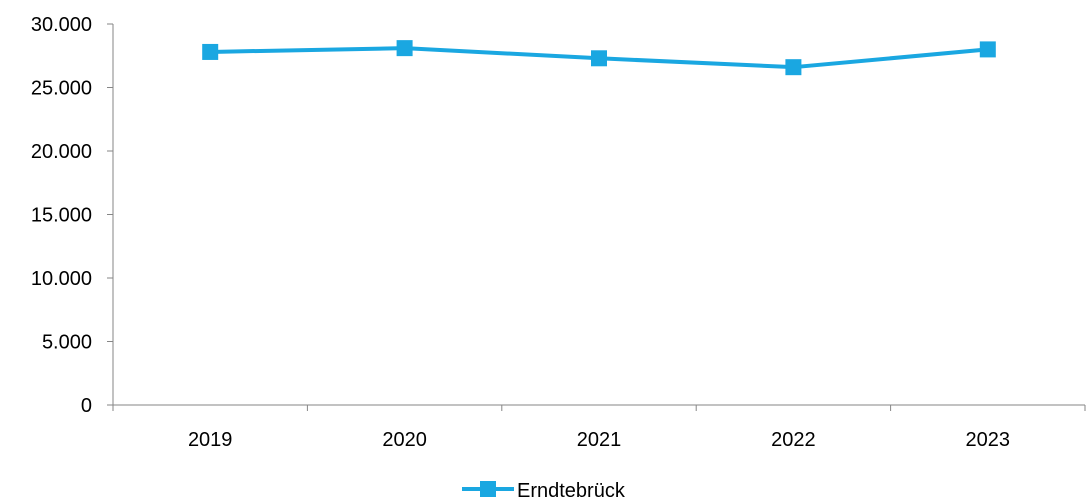 This screenshot has width=1087, height=501. I want to click on x-tick-label: 2021, so click(599, 440).